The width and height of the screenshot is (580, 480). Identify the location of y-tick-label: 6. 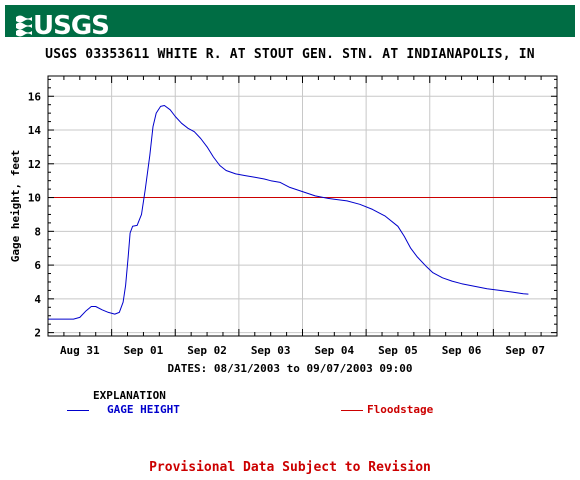
(37, 265).